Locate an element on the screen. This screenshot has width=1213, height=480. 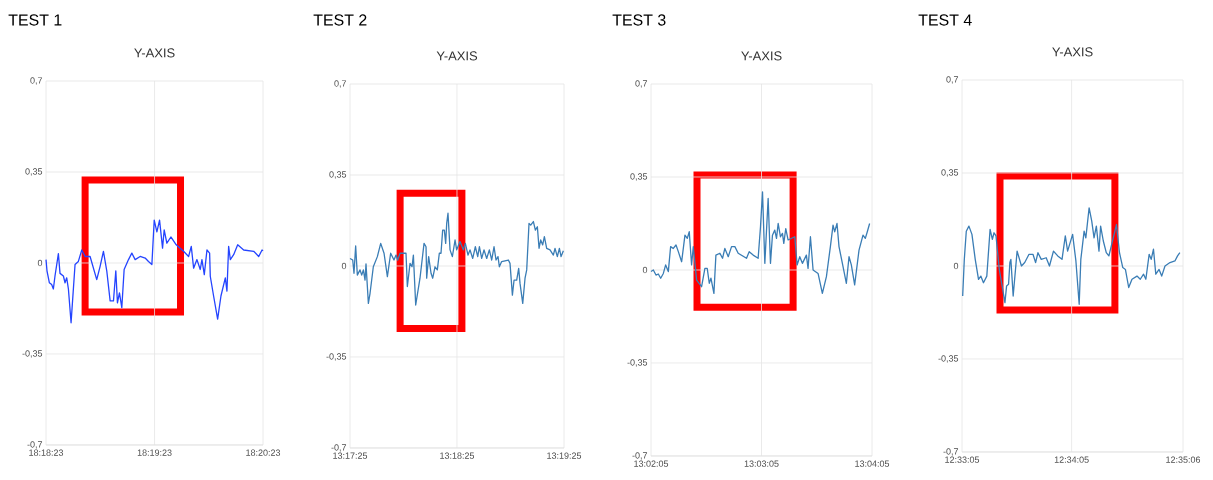
x-tick-label: 13:17:25 is located at coordinates (350, 455).